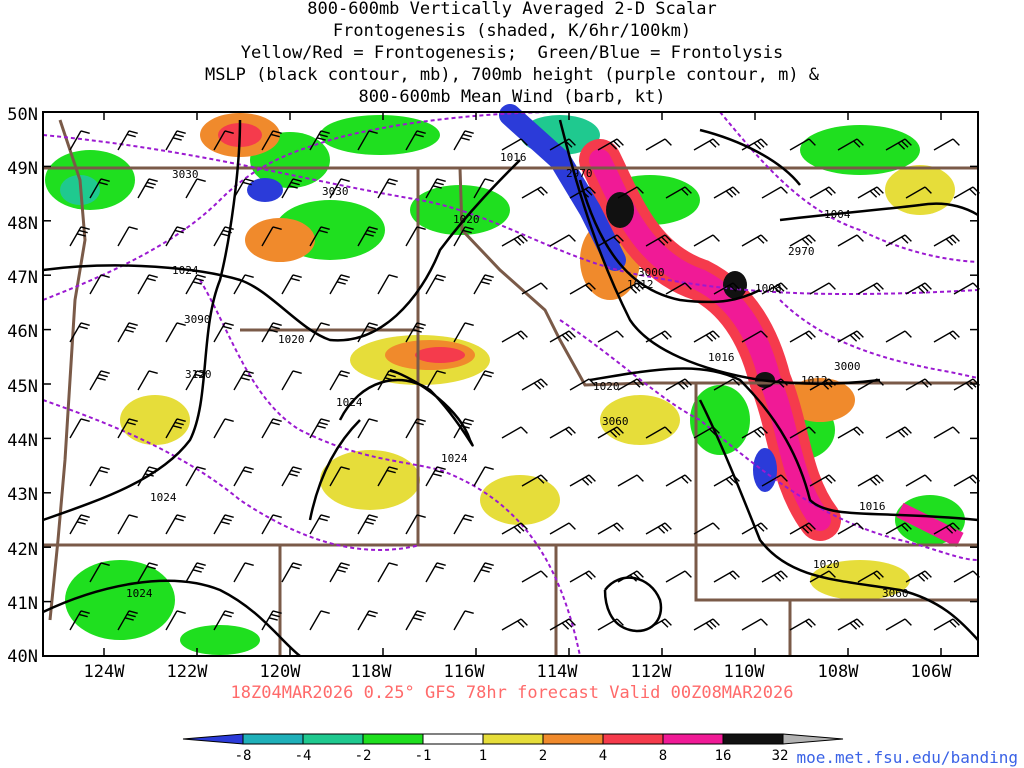  What do you see at coordinates (907, 757) in the screenshot?
I see `site-credit: moe.met.fsu.edu/banding` at bounding box center [907, 757].